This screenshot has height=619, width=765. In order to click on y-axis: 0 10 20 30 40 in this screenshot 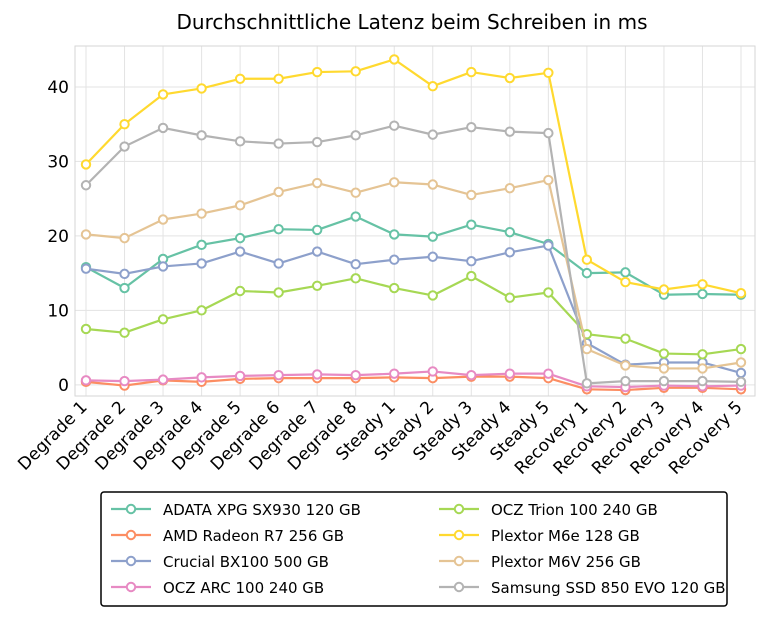, I will do `click(58, 237)`.